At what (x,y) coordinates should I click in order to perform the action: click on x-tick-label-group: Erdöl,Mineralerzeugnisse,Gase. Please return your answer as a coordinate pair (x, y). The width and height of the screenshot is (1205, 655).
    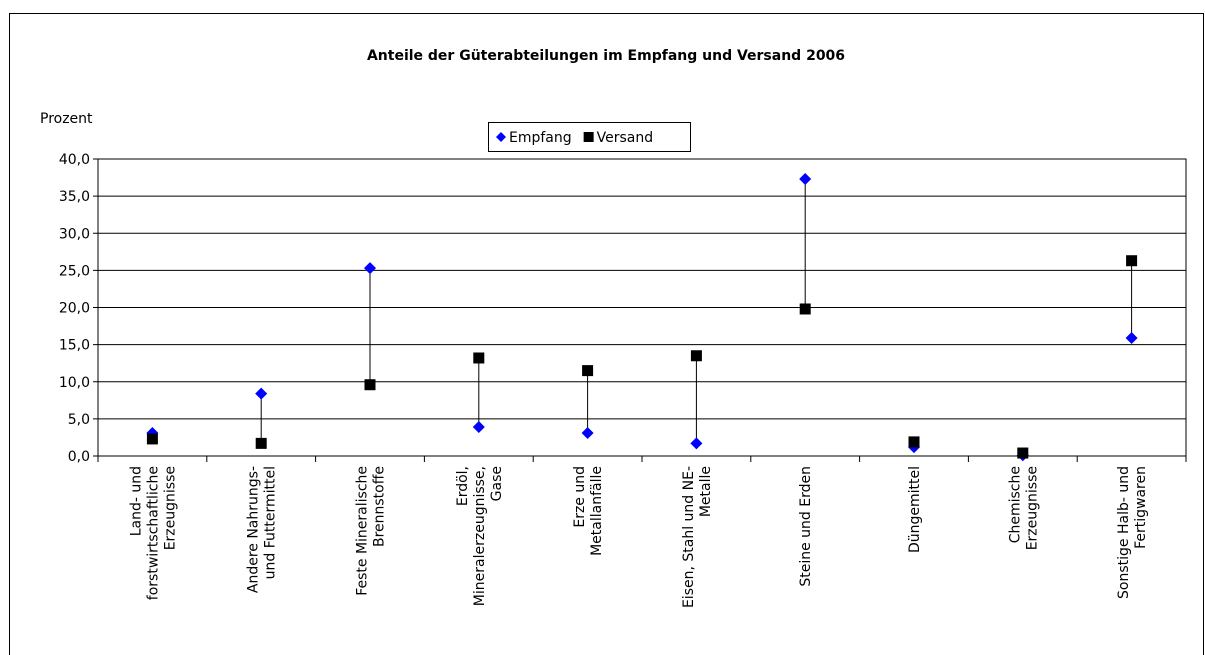
    Looking at the image, I should click on (480, 536).